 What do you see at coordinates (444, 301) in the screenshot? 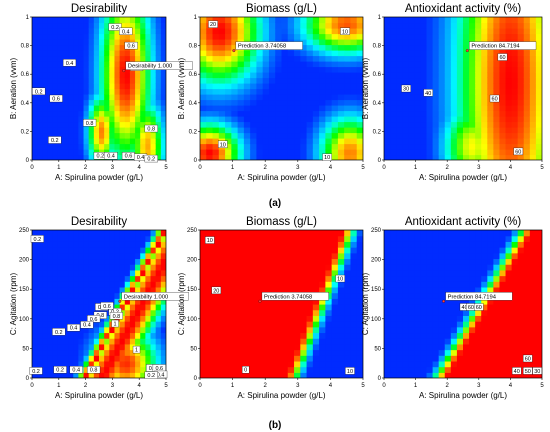
I see `prediction-marker` at bounding box center [444, 301].